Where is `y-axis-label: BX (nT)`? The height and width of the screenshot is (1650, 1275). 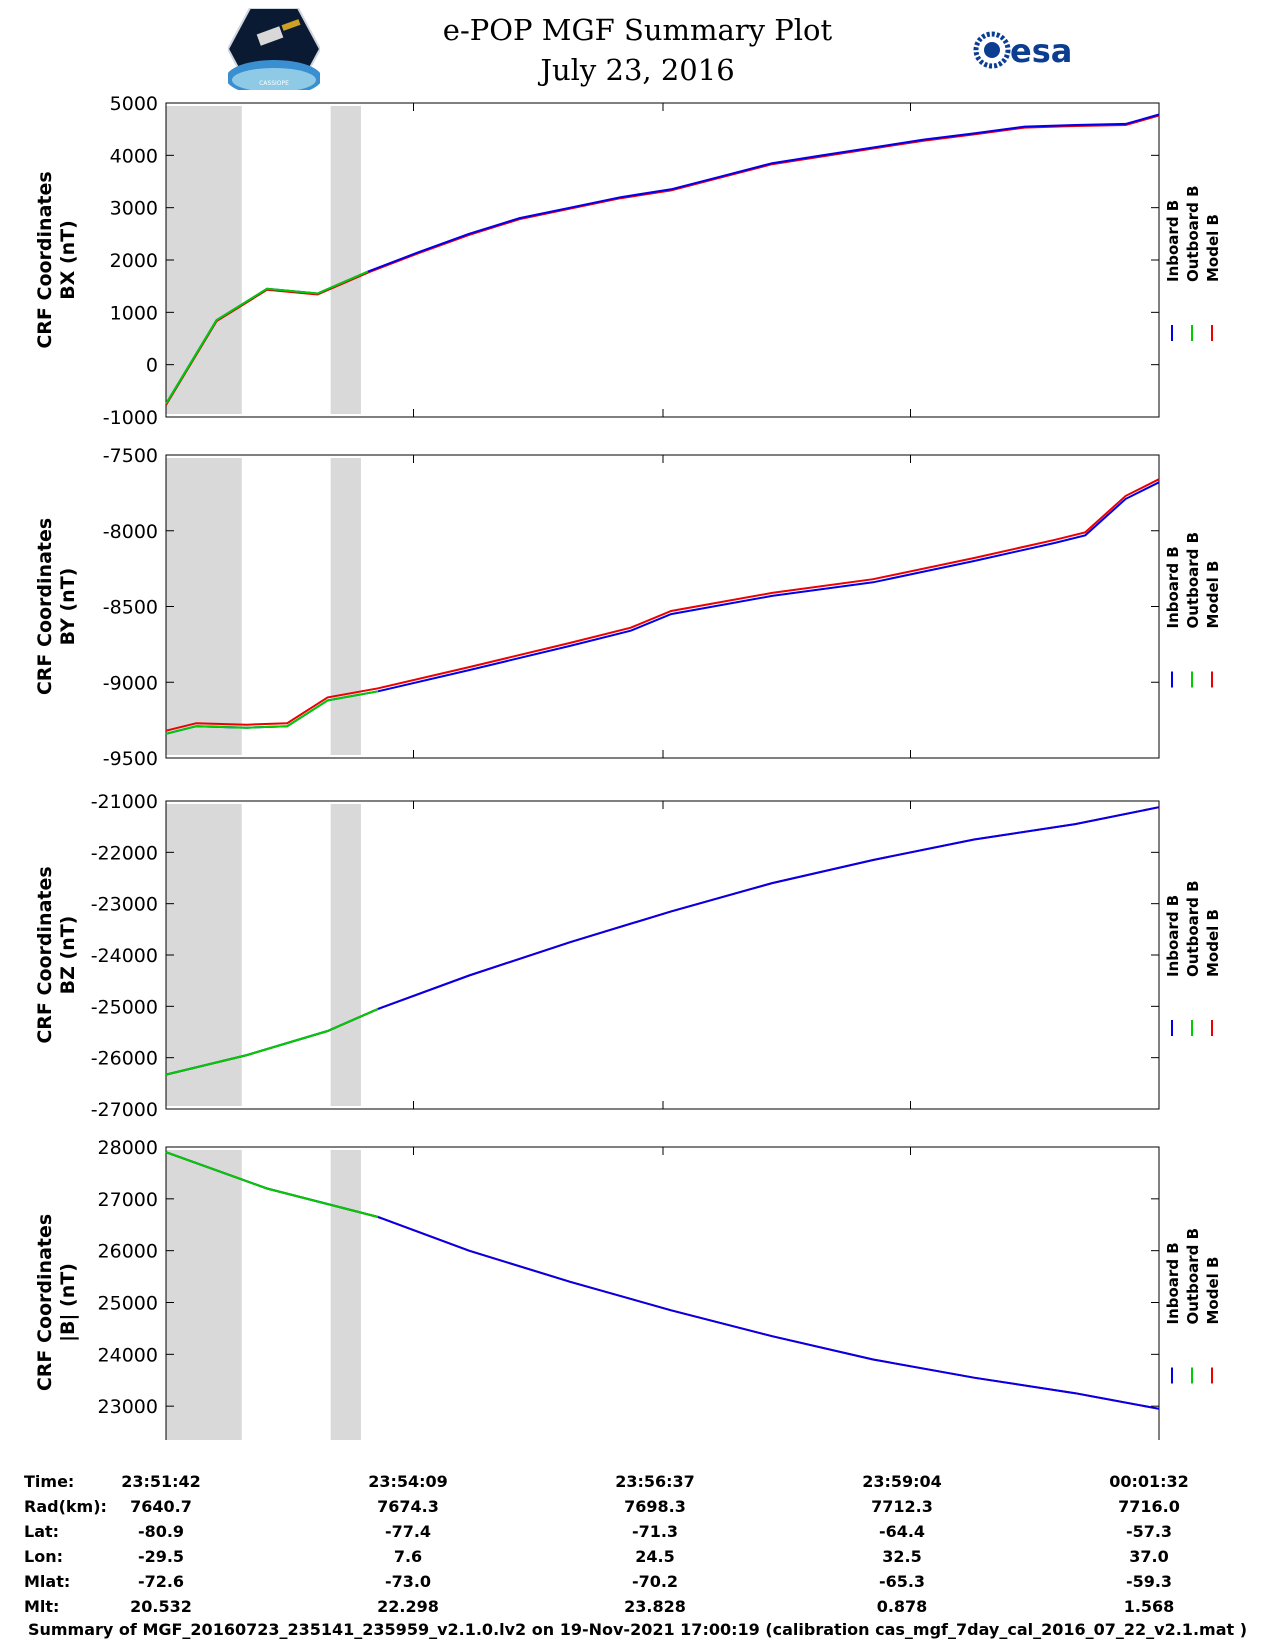
y-axis-label: BX (nT) is located at coordinates (68, 260).